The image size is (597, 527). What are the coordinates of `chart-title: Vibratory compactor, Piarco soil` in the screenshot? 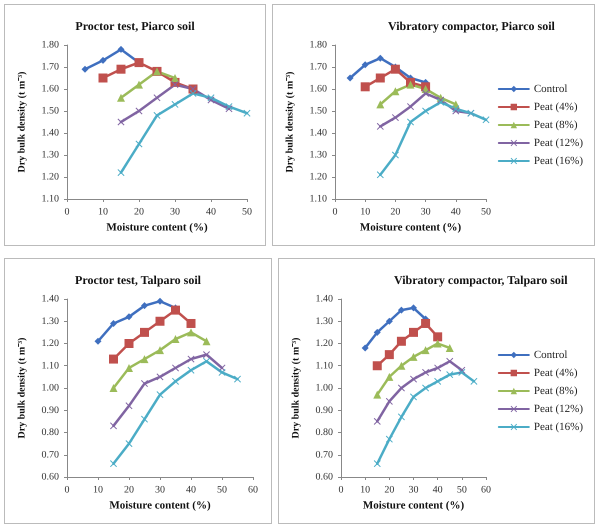 It's located at (472, 26).